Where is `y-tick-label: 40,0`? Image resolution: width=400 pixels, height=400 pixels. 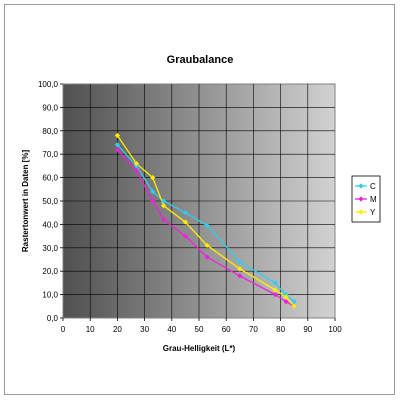
y-tick-label: 40,0 is located at coordinates (50, 224).